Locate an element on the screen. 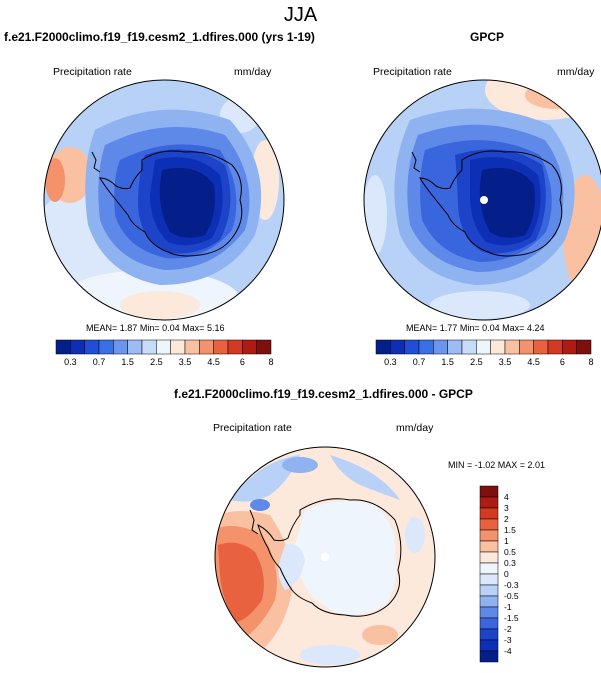 This screenshot has height=673, width=601. colorbar-tick-label: 0.5 is located at coordinates (510, 552).